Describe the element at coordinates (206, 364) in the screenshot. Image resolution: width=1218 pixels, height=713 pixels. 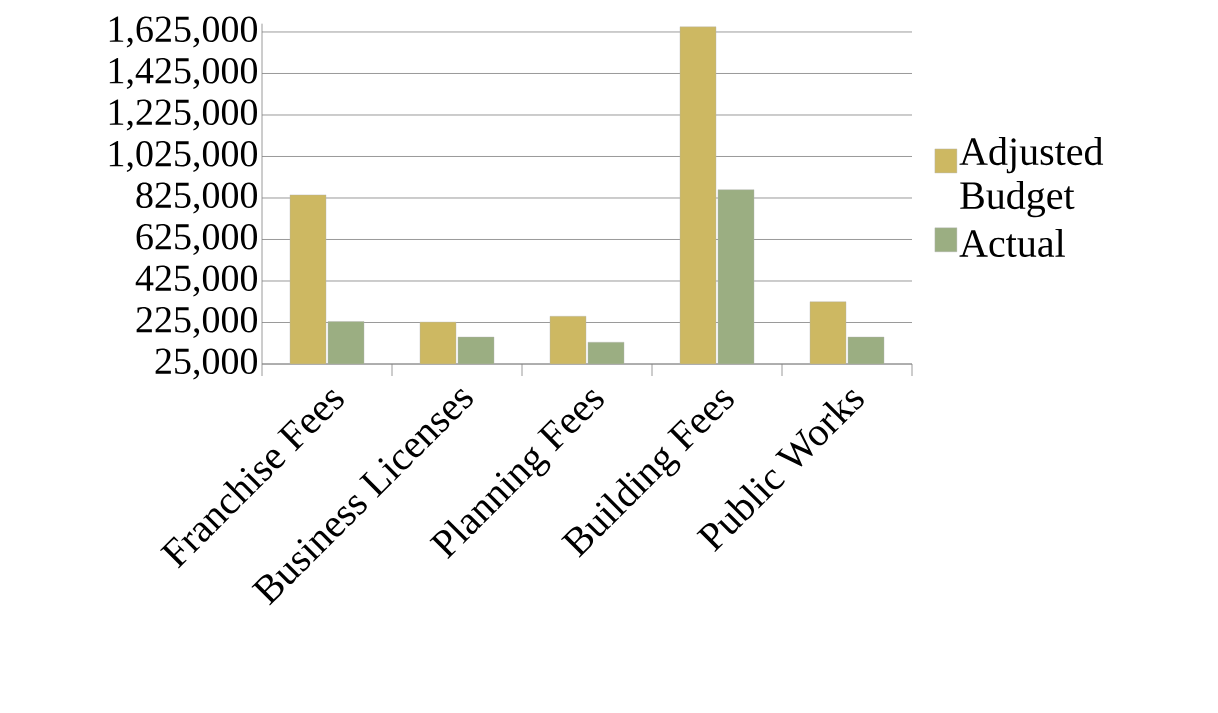
I see `y-tick-label: 25,000` at that location.